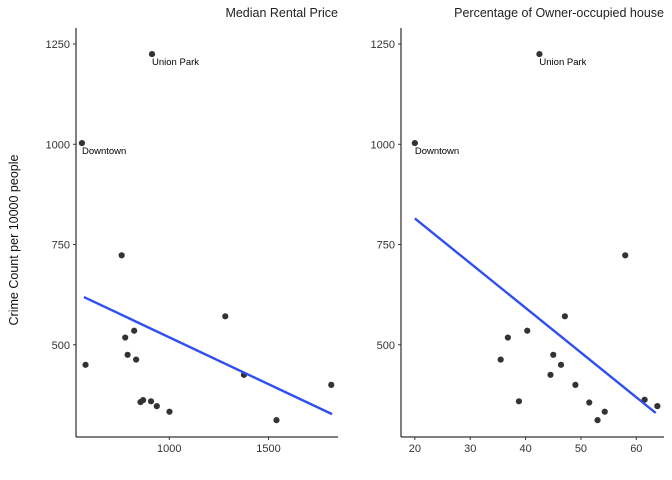 Image resolution: width=672 pixels, height=480 pixels. I want to click on y-axis-title: Crime Count per 10000 people, so click(14, 239).